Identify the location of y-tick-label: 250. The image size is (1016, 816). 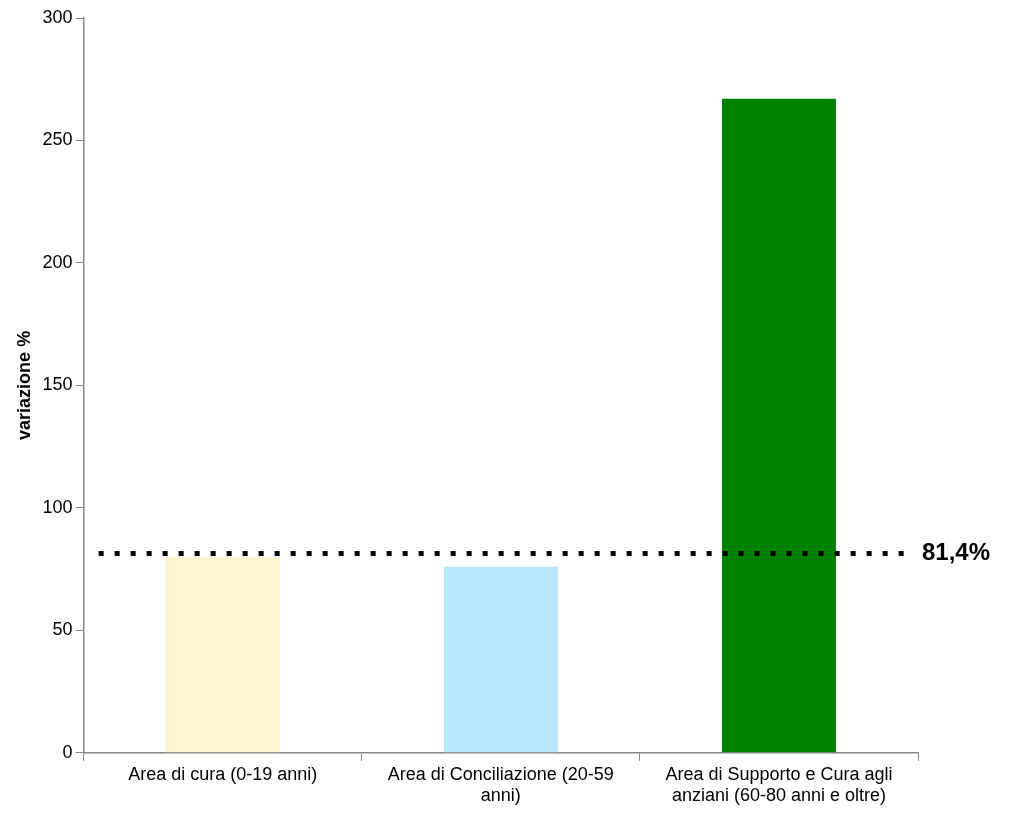
(57, 139).